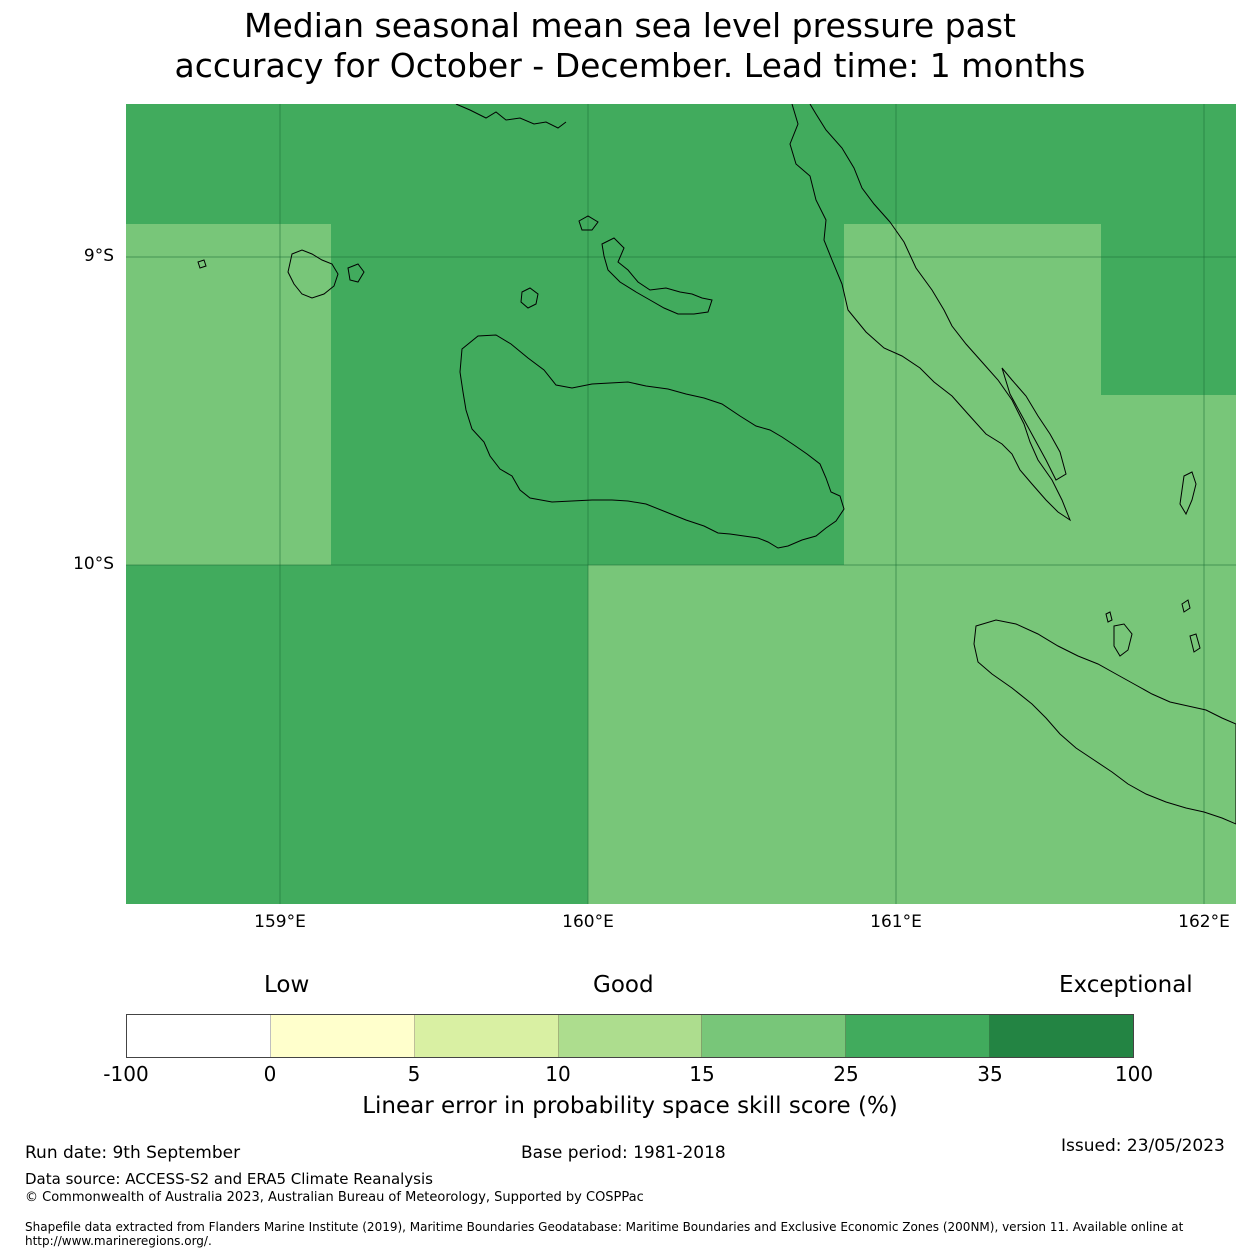 The height and width of the screenshot is (1260, 1260). I want to click on colorbar-tick: 5, so click(414, 1074).